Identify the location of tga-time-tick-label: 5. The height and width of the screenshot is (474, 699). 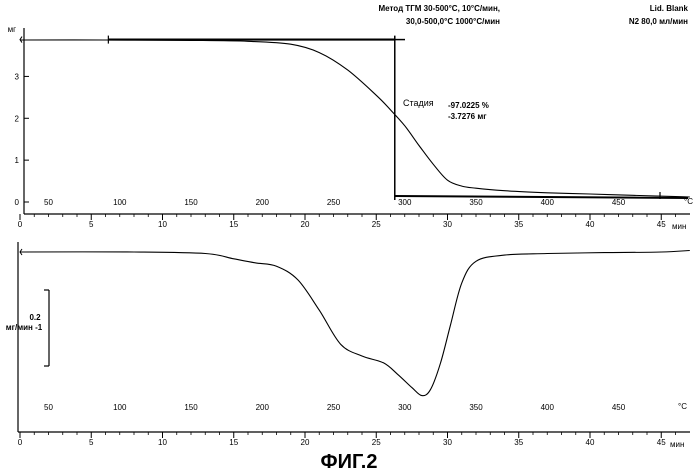
(91, 224).